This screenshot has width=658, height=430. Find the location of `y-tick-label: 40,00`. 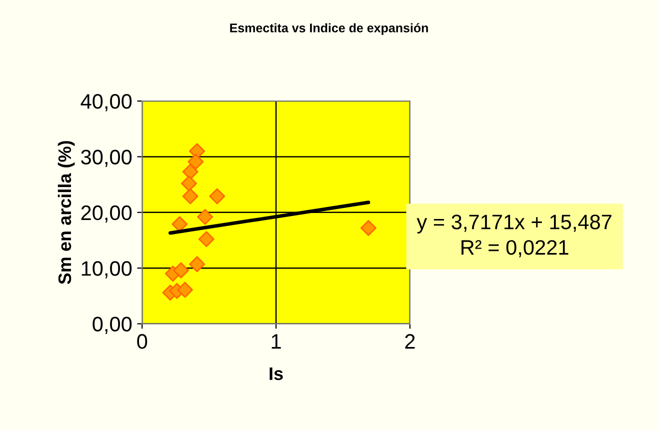

y-tick-label: 40,00 is located at coordinates (106, 103).